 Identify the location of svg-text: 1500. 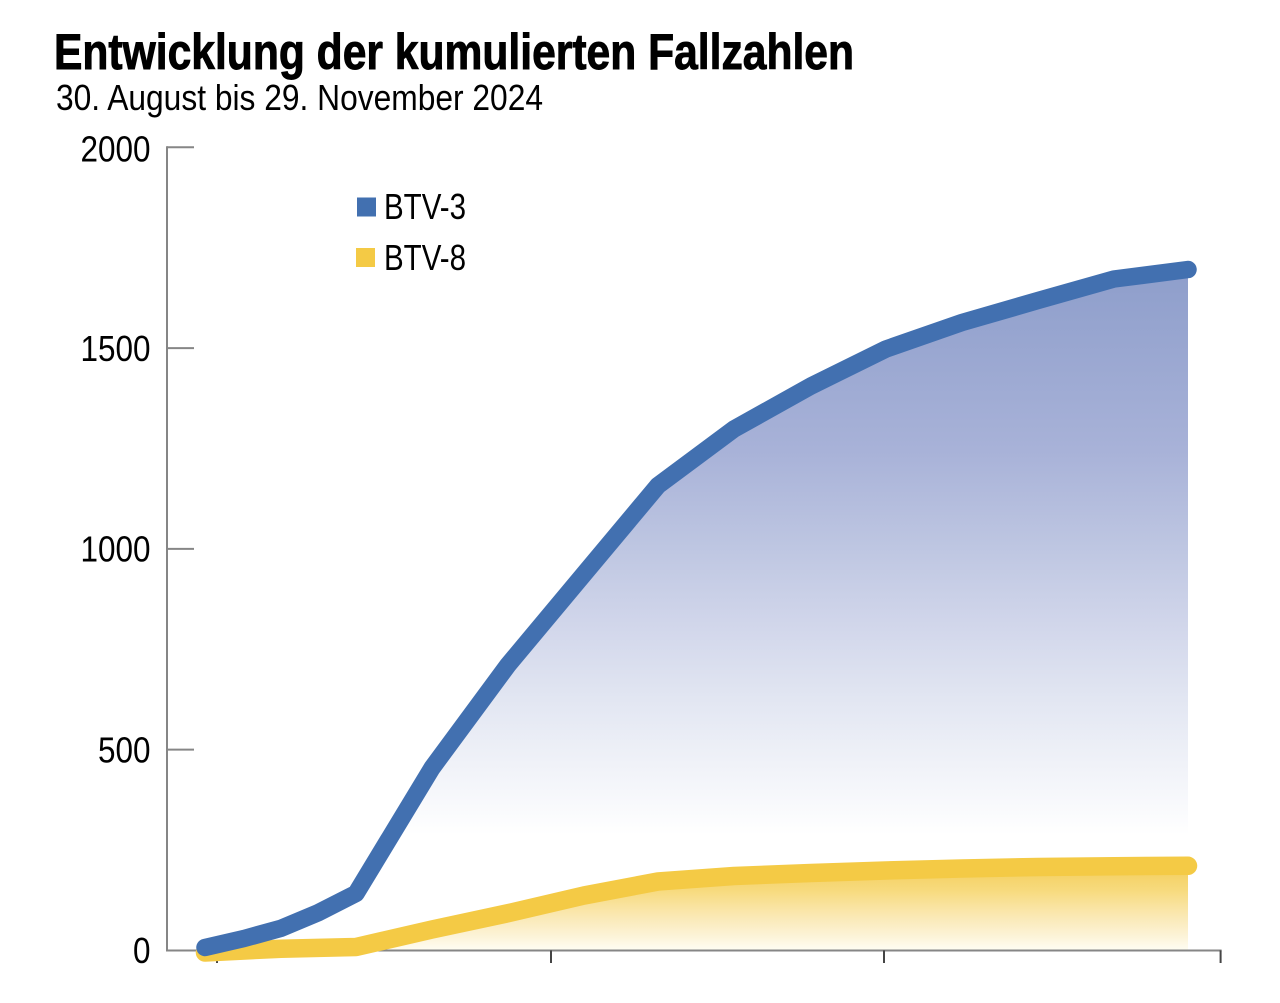
(116, 348).